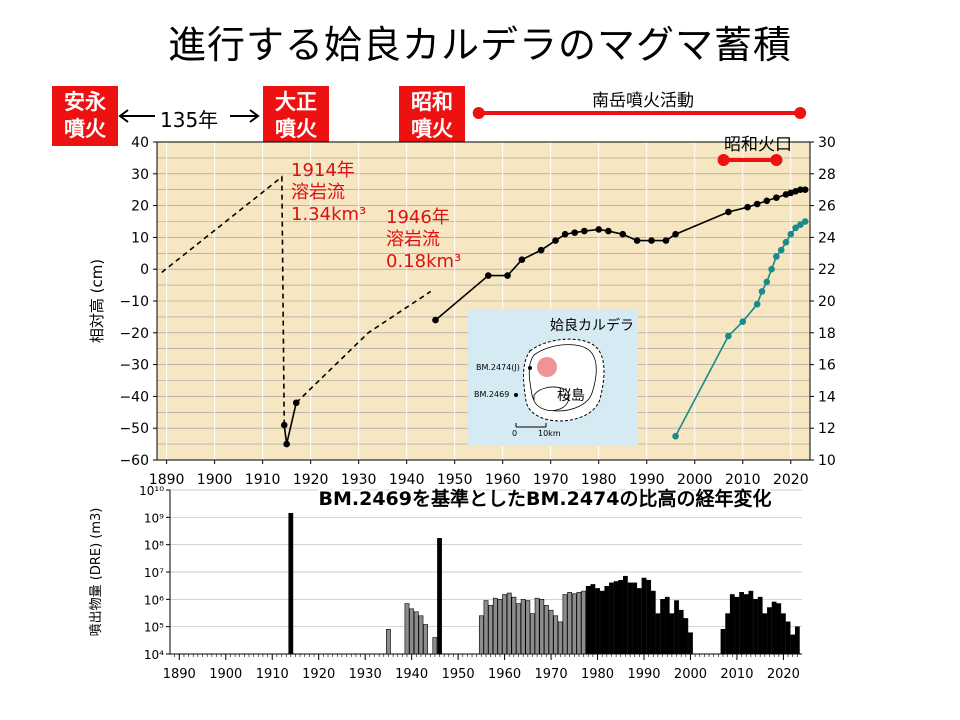 The height and width of the screenshot is (720, 960). I want to click on gap-arrows, so click(189, 116).